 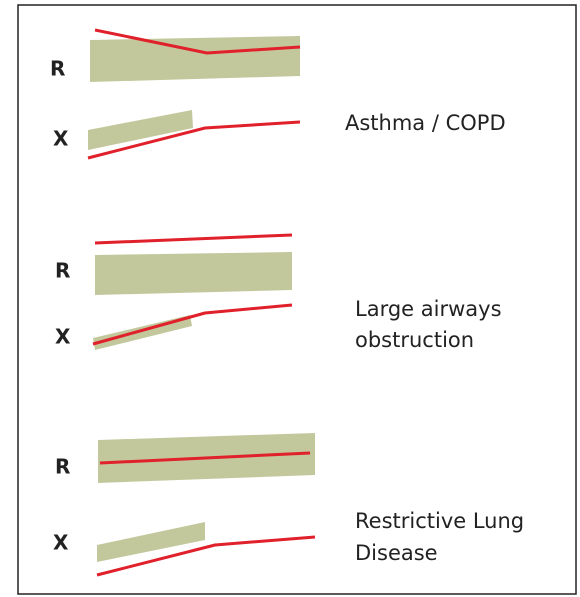 What do you see at coordinates (414, 340) in the screenshot?
I see `caption: obstruction` at bounding box center [414, 340].